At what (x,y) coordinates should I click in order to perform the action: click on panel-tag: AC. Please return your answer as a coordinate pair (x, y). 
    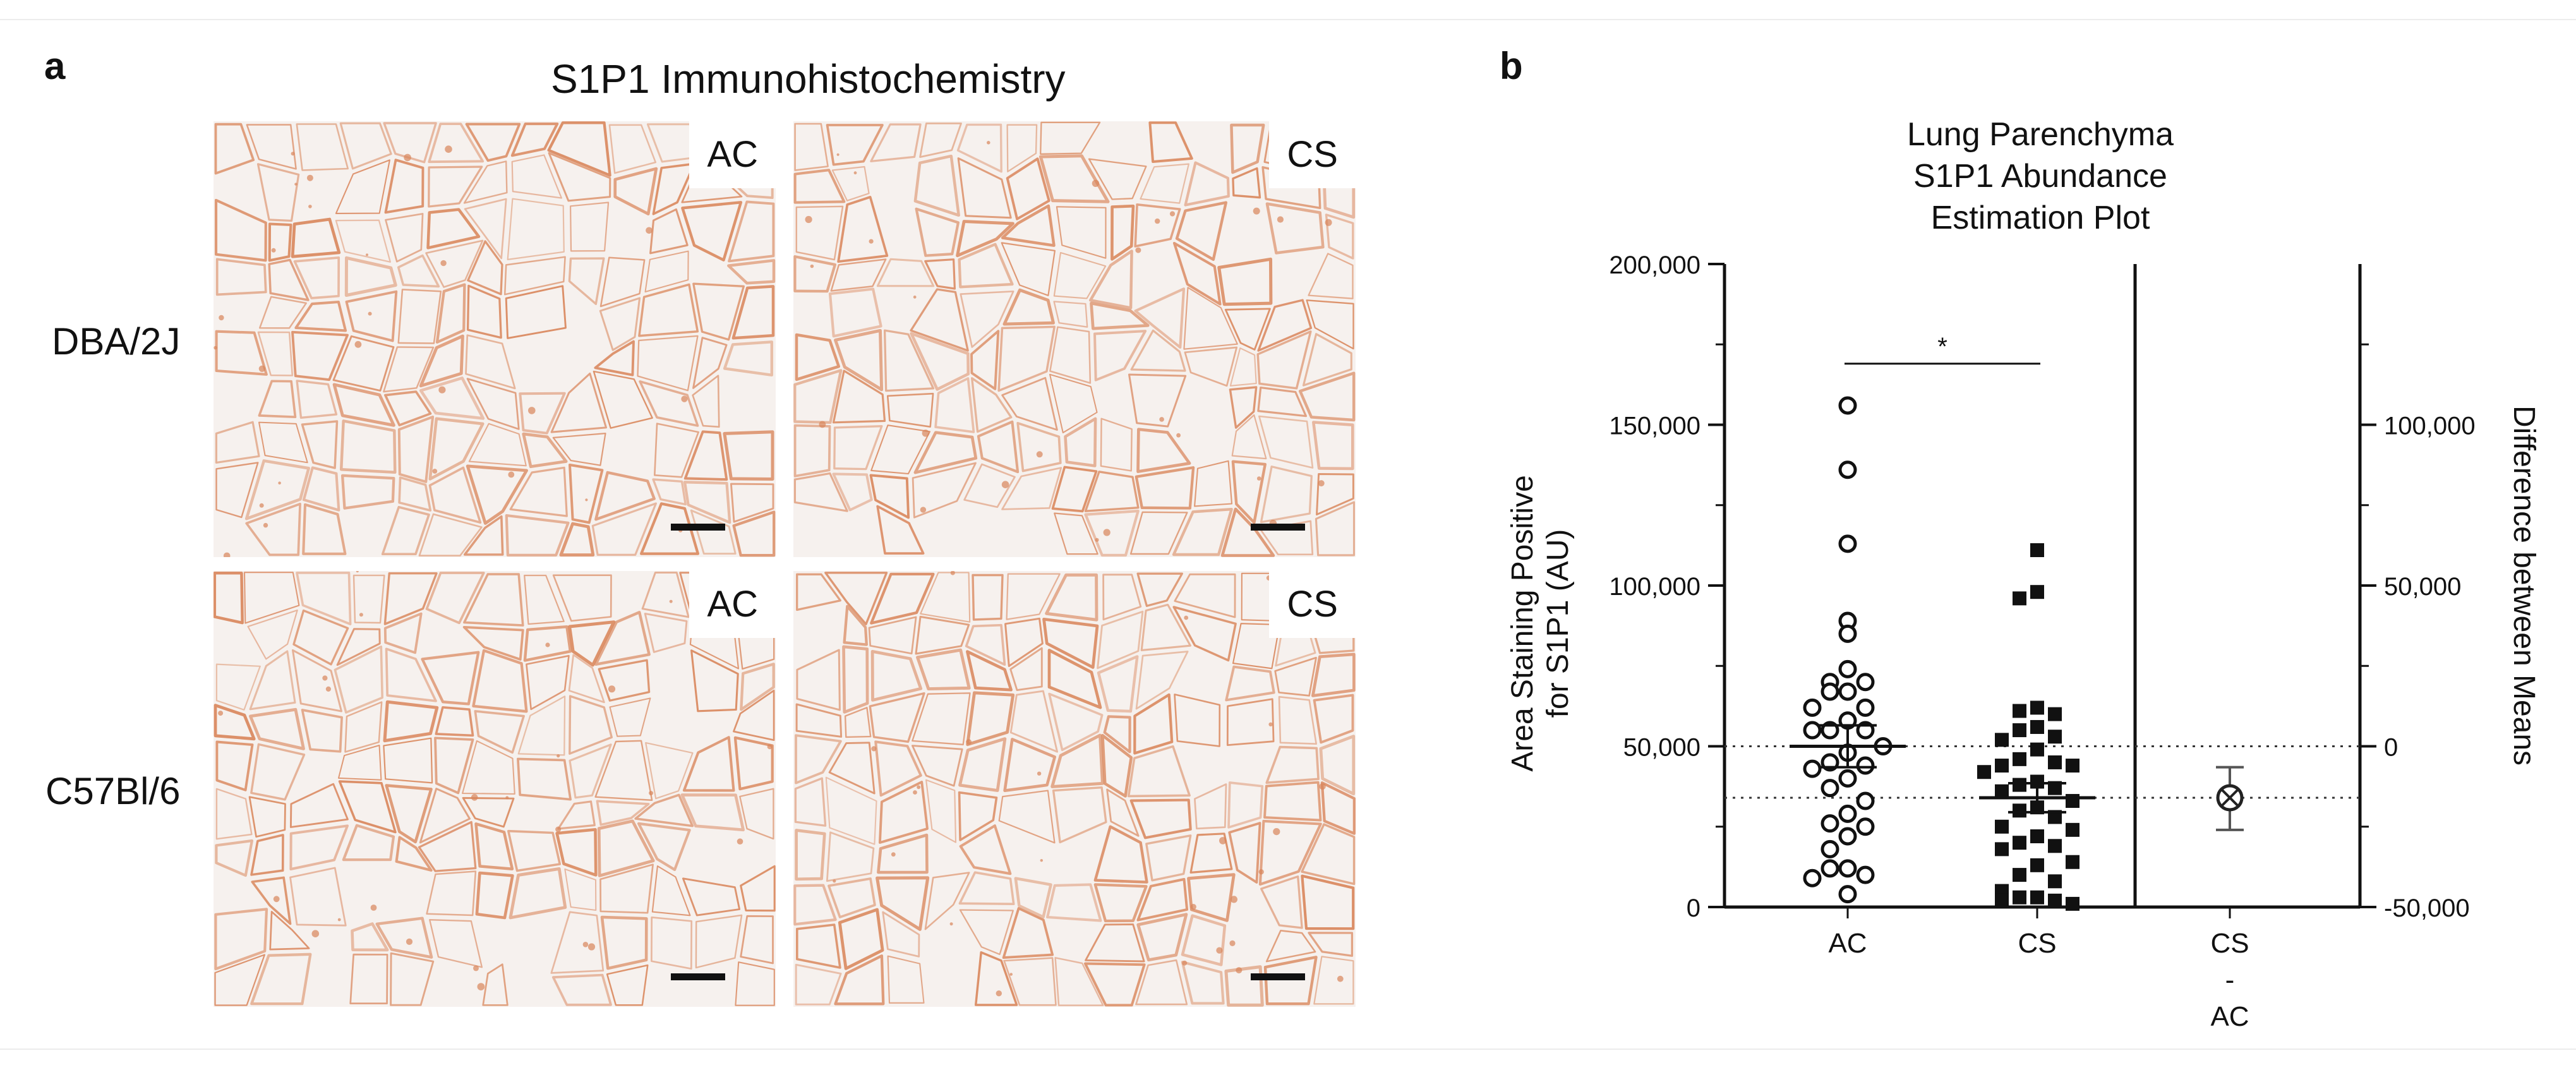
    Looking at the image, I should click on (732, 604).